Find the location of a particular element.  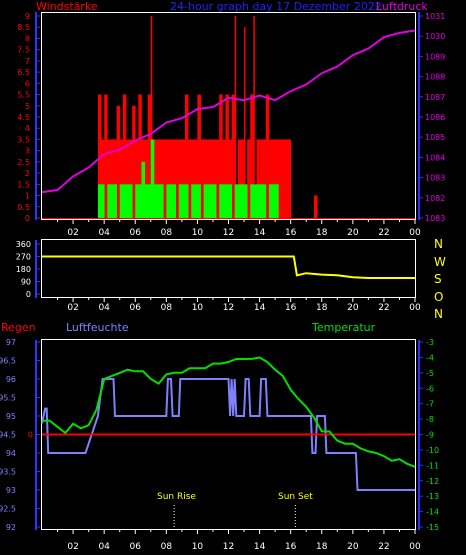

compass-letter: S is located at coordinates (438, 279).